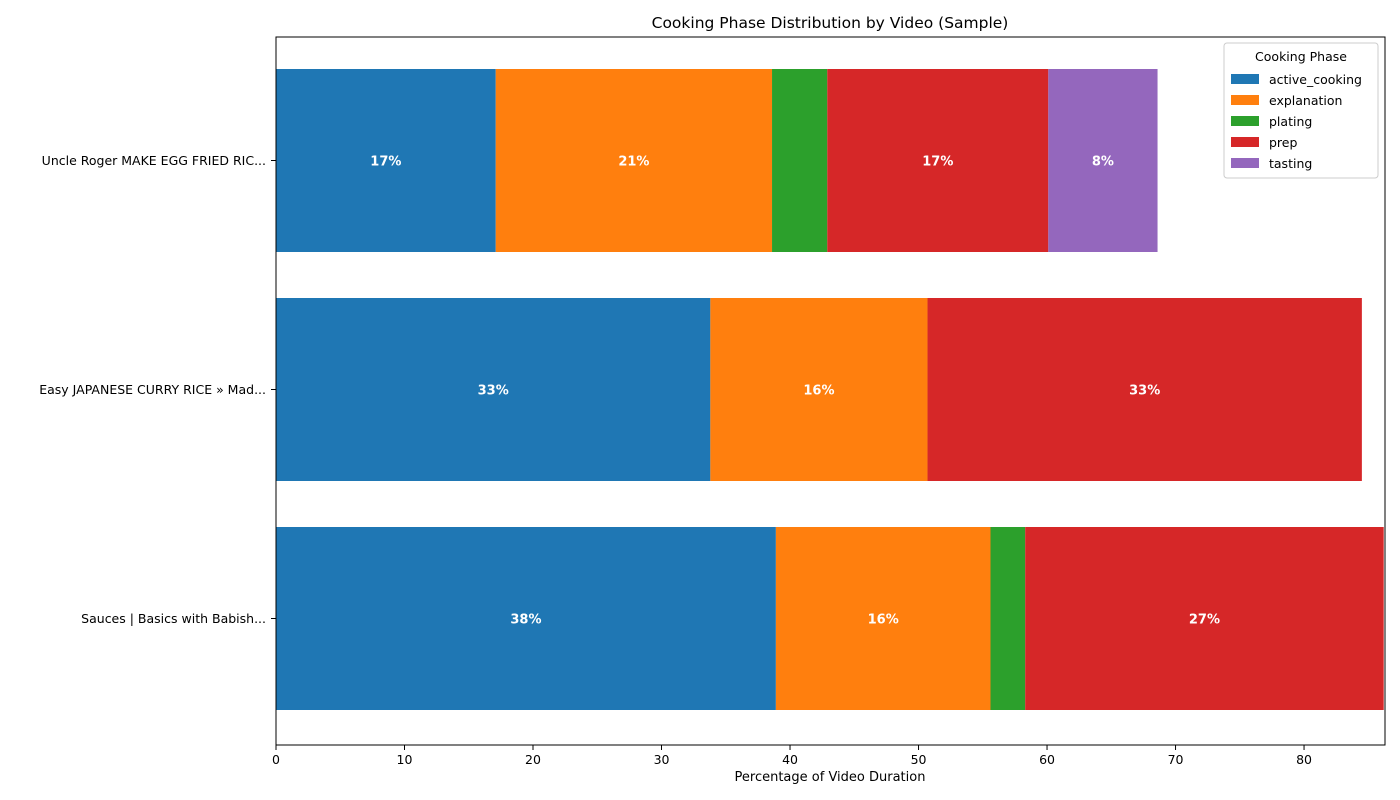 This screenshot has height=800, width=1400. I want to click on data-label-explanation-2: 16%, so click(883, 620).